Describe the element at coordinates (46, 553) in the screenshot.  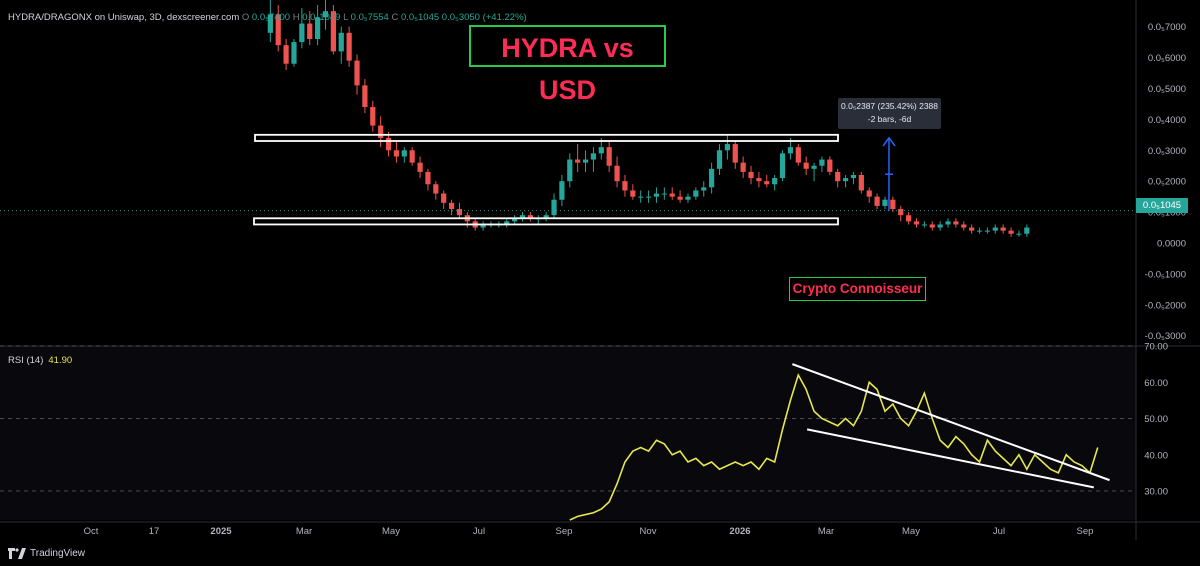
I see `tradingview-logo: TradingView` at that location.